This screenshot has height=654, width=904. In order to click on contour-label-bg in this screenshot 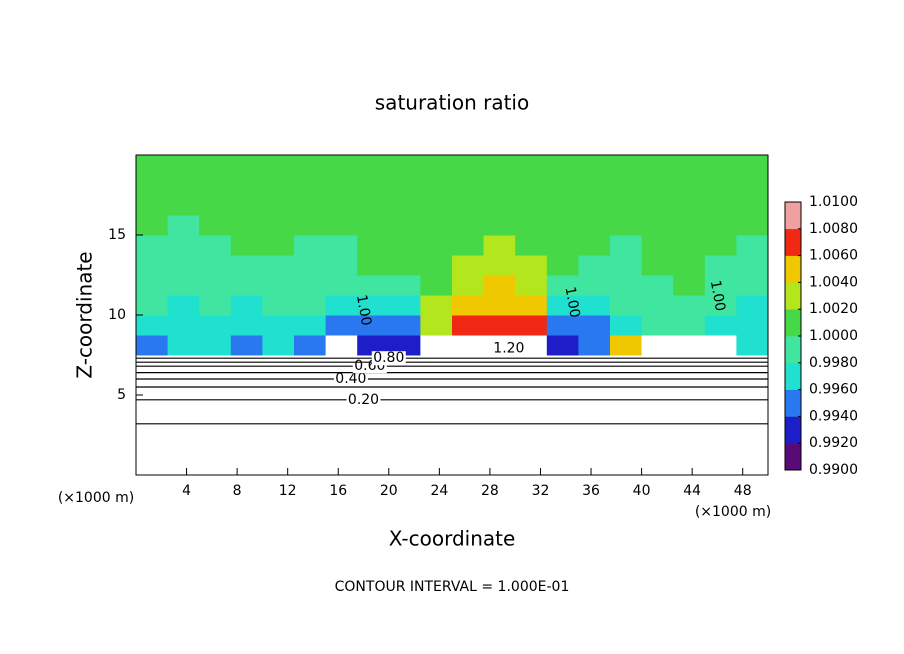, I will do `click(350, 379)`.